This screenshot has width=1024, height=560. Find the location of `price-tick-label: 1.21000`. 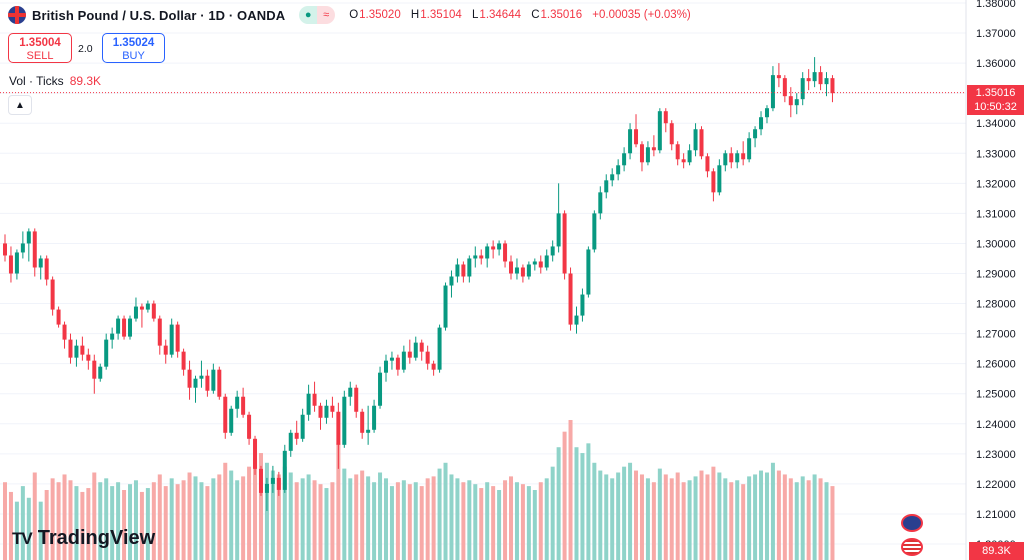

price-tick-label: 1.21000 is located at coordinates (996, 515).